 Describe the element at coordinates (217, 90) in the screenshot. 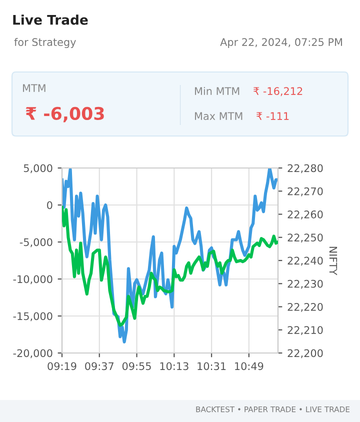

I see `text: Min MTM` at that location.